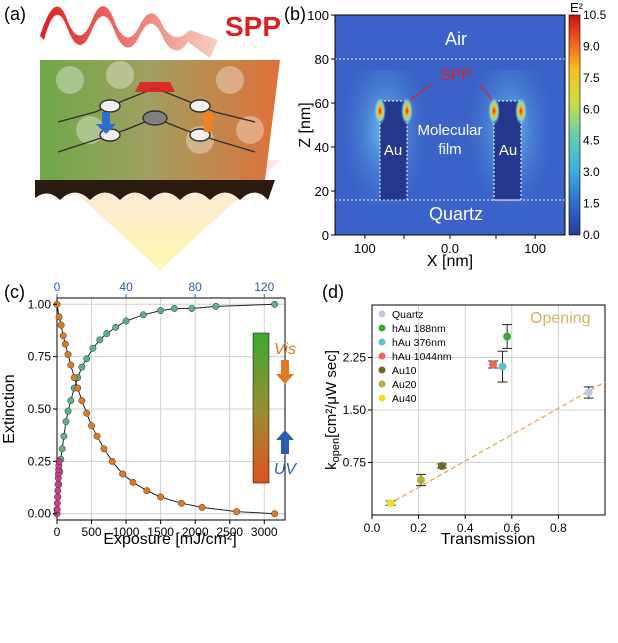 The image size is (618, 643). What do you see at coordinates (449, 149) in the screenshot?
I see `label-film-2: film` at bounding box center [449, 149].